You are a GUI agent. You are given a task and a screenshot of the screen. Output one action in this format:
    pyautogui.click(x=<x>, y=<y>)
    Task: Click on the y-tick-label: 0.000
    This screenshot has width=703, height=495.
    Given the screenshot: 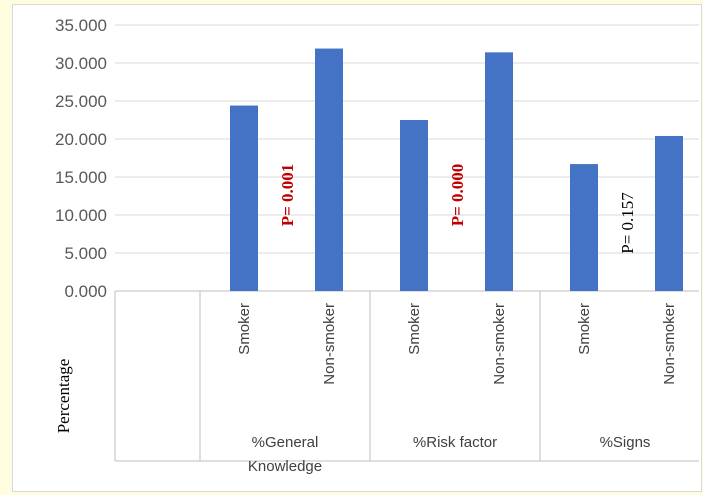 What is the action you would take?
    pyautogui.click(x=85, y=291)
    